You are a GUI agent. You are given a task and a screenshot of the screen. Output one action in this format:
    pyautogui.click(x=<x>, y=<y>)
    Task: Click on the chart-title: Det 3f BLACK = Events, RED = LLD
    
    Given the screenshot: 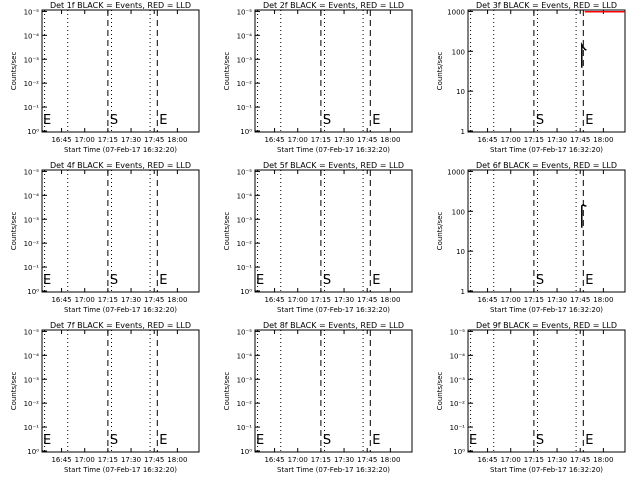 What is the action you would take?
    pyautogui.click(x=546, y=5)
    